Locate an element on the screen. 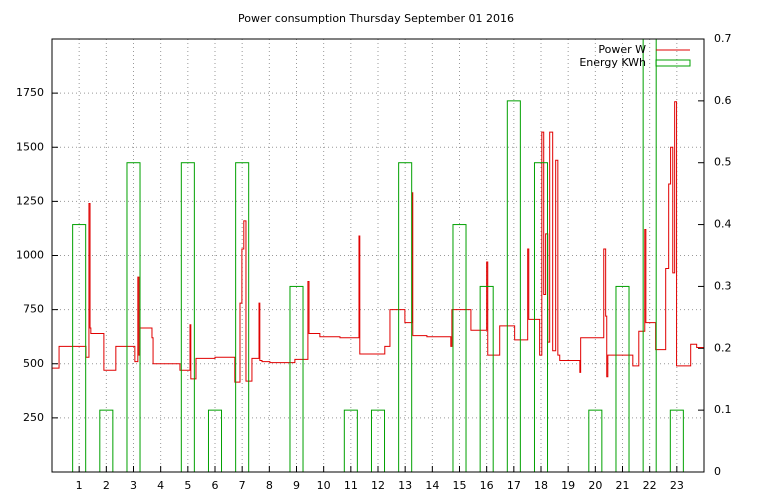 Image resolution: width=768 pixels, height=500 pixels. y-tick-label: 1000 is located at coordinates (30, 255).